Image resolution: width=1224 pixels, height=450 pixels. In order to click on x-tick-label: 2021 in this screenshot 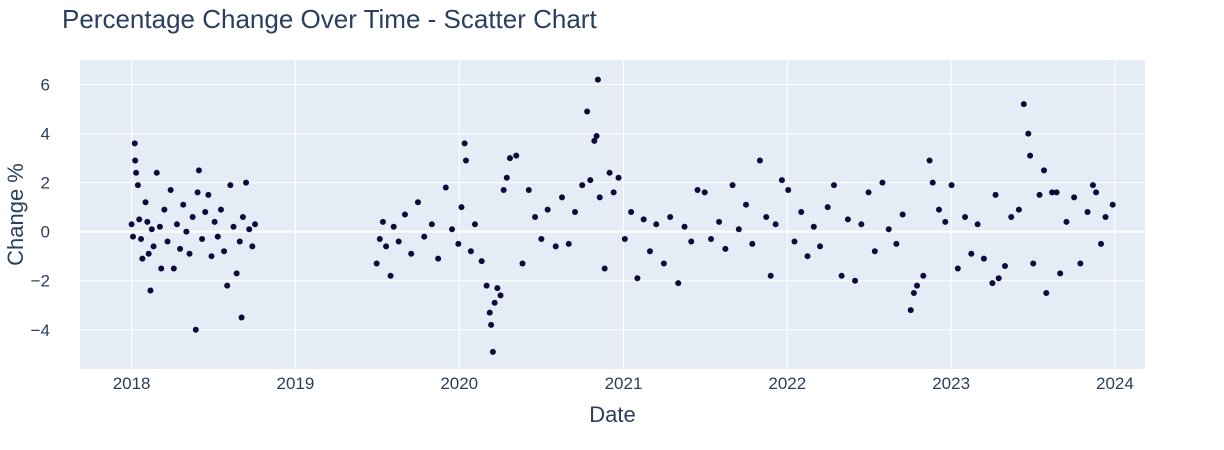, I will do `click(624, 383)`.